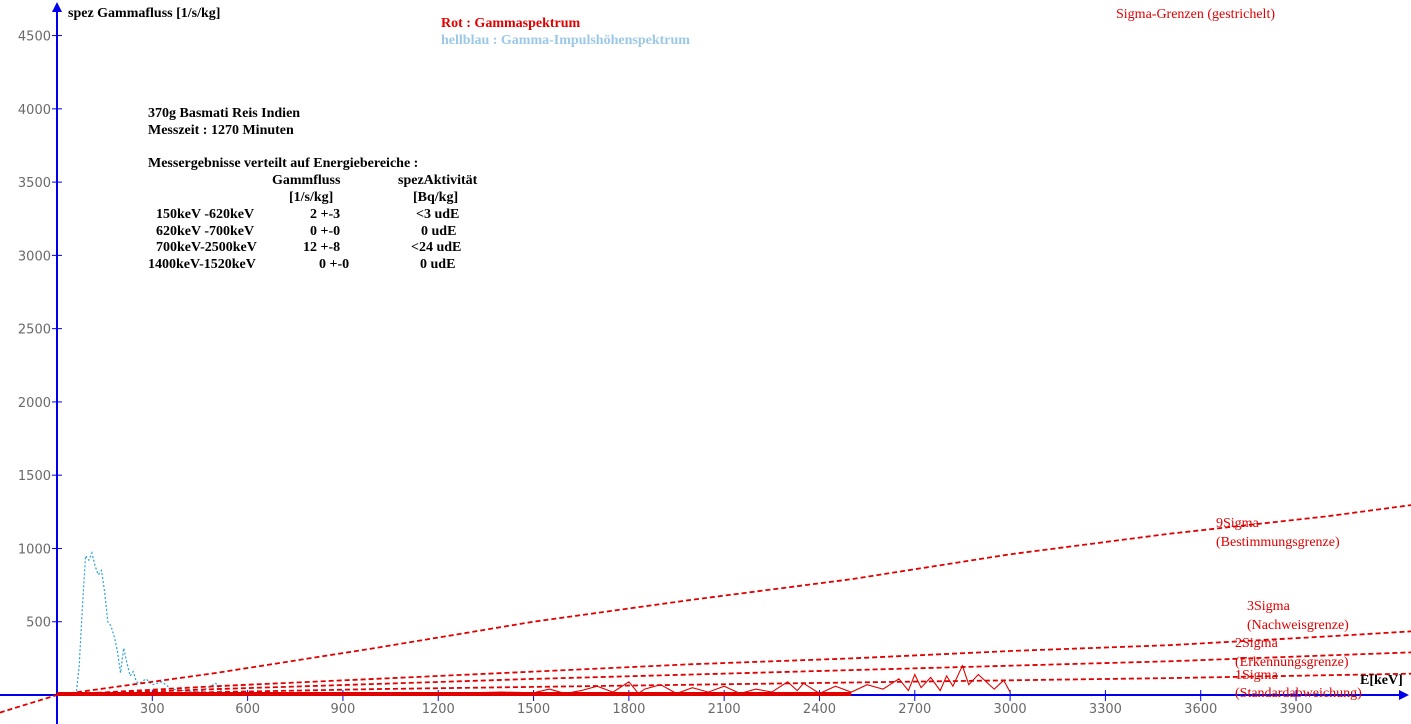  I want to click on annotation-3sigma-desc: (Nachweisgrenze), so click(1298, 625).